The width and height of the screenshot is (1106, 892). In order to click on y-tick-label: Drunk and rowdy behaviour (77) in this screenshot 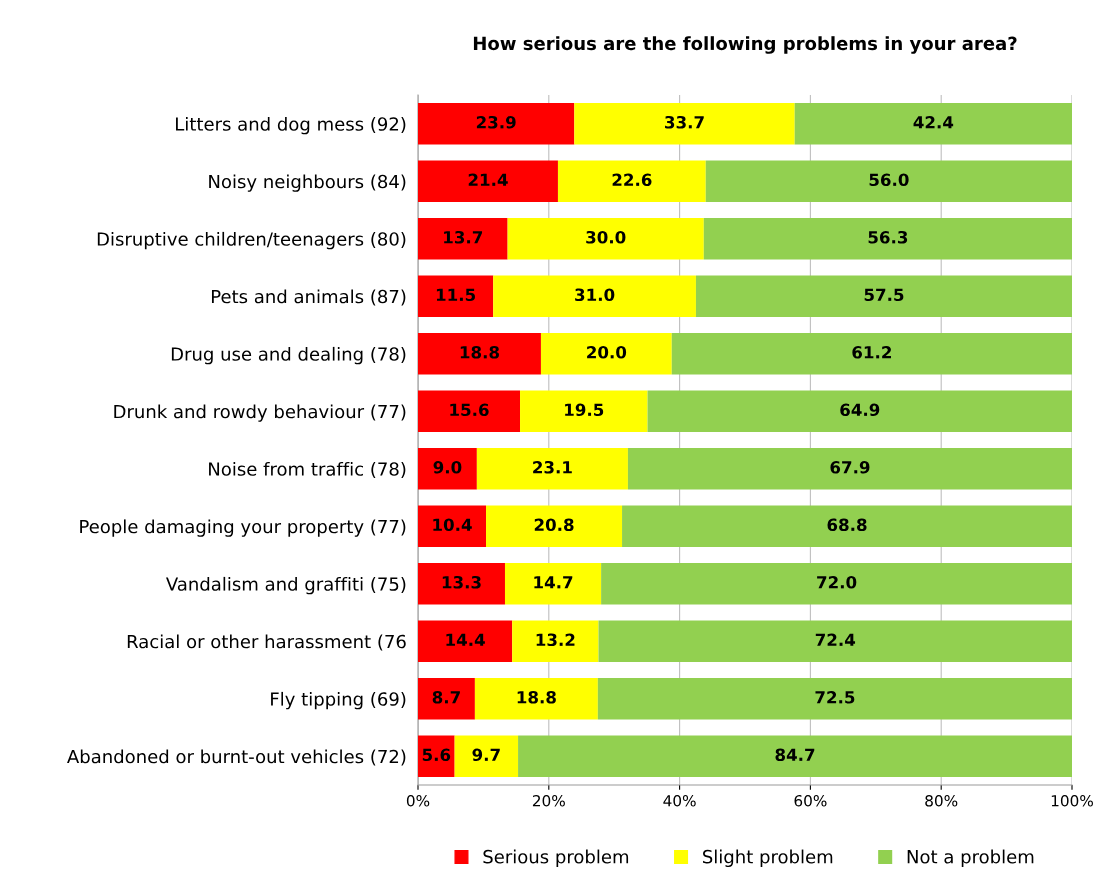, I will do `click(260, 413)`.